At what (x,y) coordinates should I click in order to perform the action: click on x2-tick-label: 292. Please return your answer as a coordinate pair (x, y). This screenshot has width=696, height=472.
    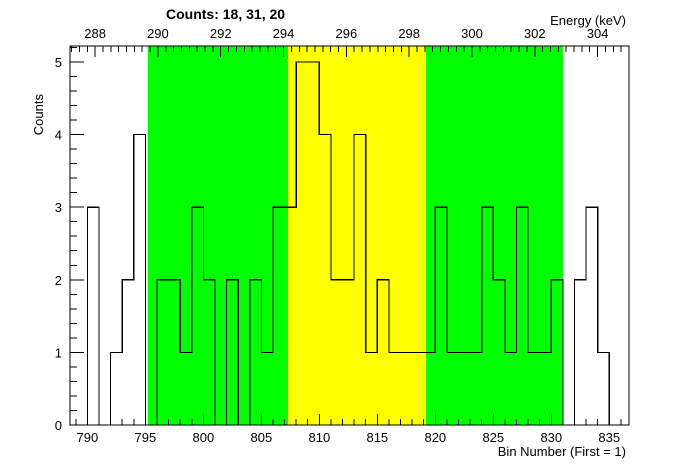
    Looking at the image, I should click on (221, 33).